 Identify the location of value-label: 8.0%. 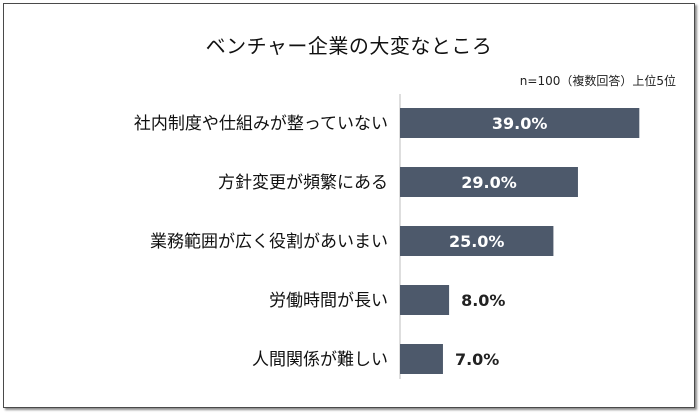
(483, 300).